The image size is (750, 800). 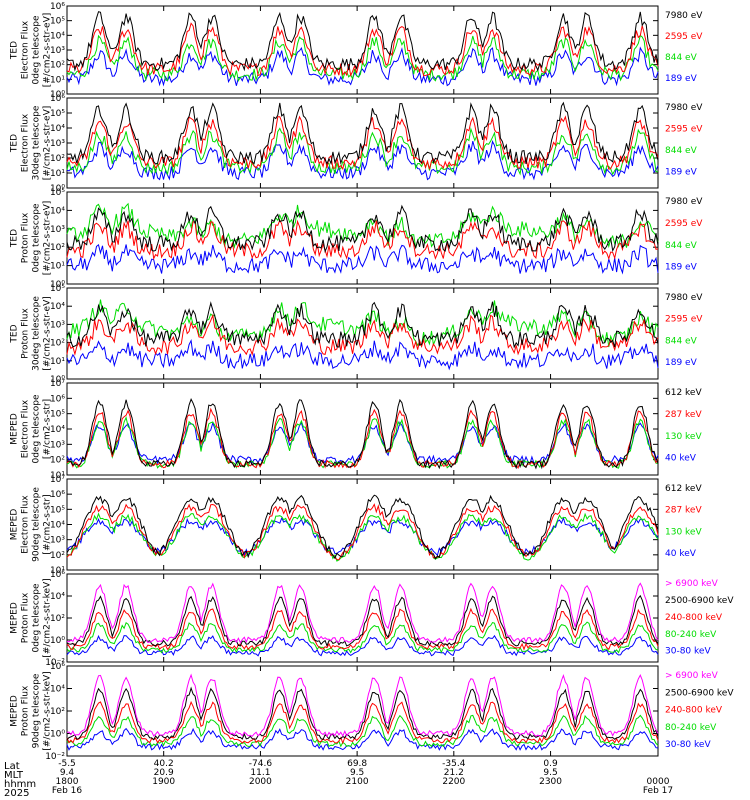 What do you see at coordinates (163, 782) in the screenshot?
I see `x-tick-label-hhmm: 1900` at bounding box center [163, 782].